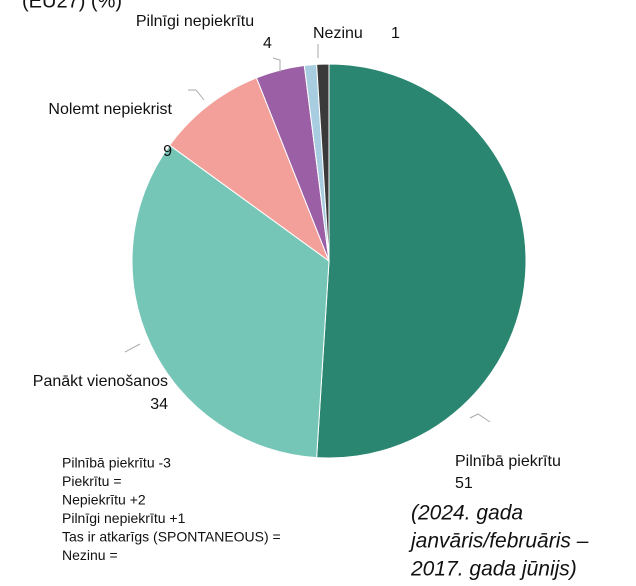 The image size is (636, 586). Describe the element at coordinates (159, 404) in the screenshot. I see `slice-value: 34` at that location.